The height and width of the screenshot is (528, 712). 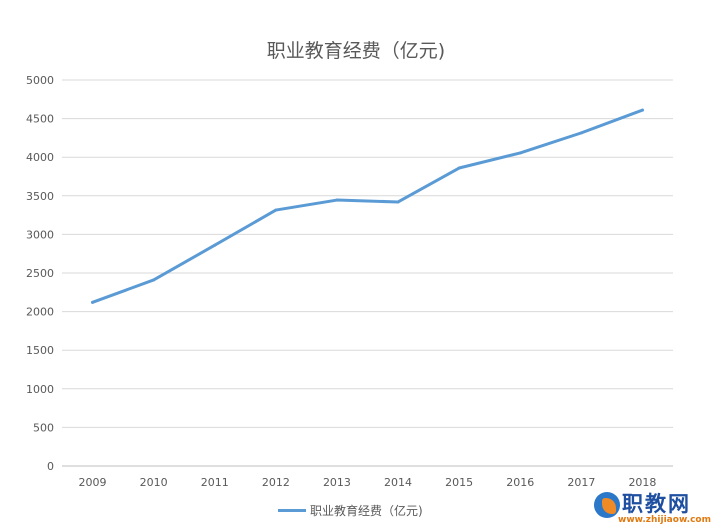 What do you see at coordinates (337, 482) in the screenshot?
I see `x-tick-label: 2013` at bounding box center [337, 482].